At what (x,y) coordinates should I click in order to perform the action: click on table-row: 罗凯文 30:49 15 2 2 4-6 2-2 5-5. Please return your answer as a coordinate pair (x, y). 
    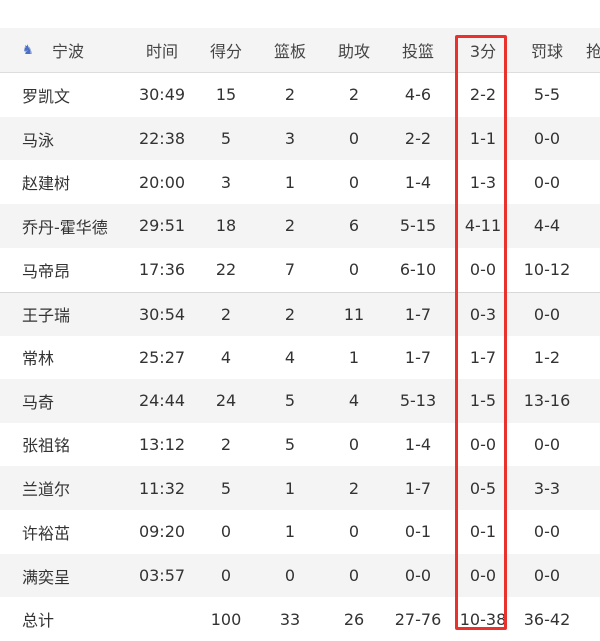
    Looking at the image, I should click on (300, 95).